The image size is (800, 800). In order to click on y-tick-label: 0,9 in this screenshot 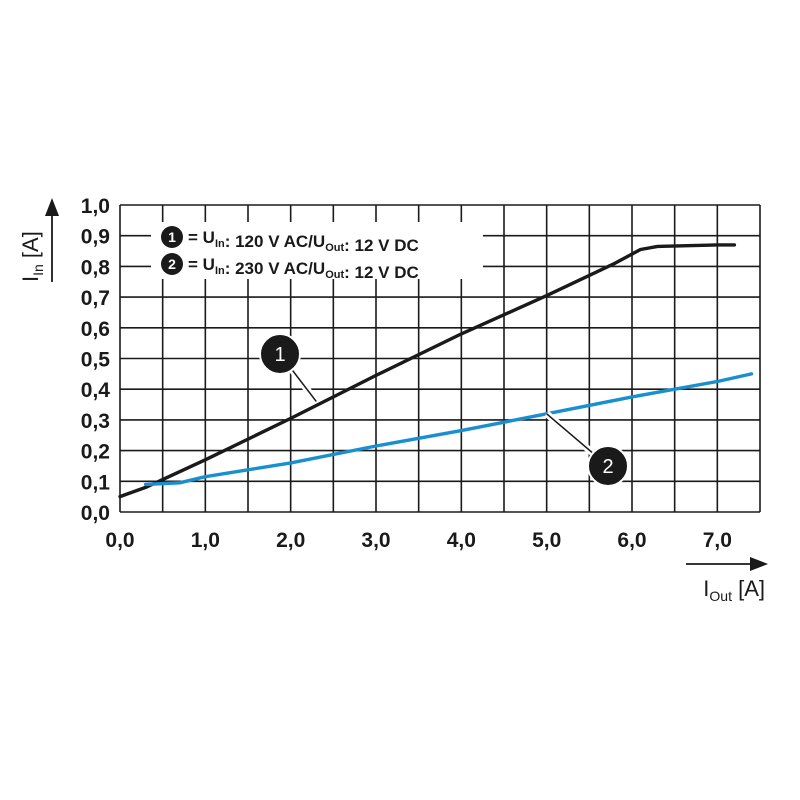, I will do `click(95, 237)`.